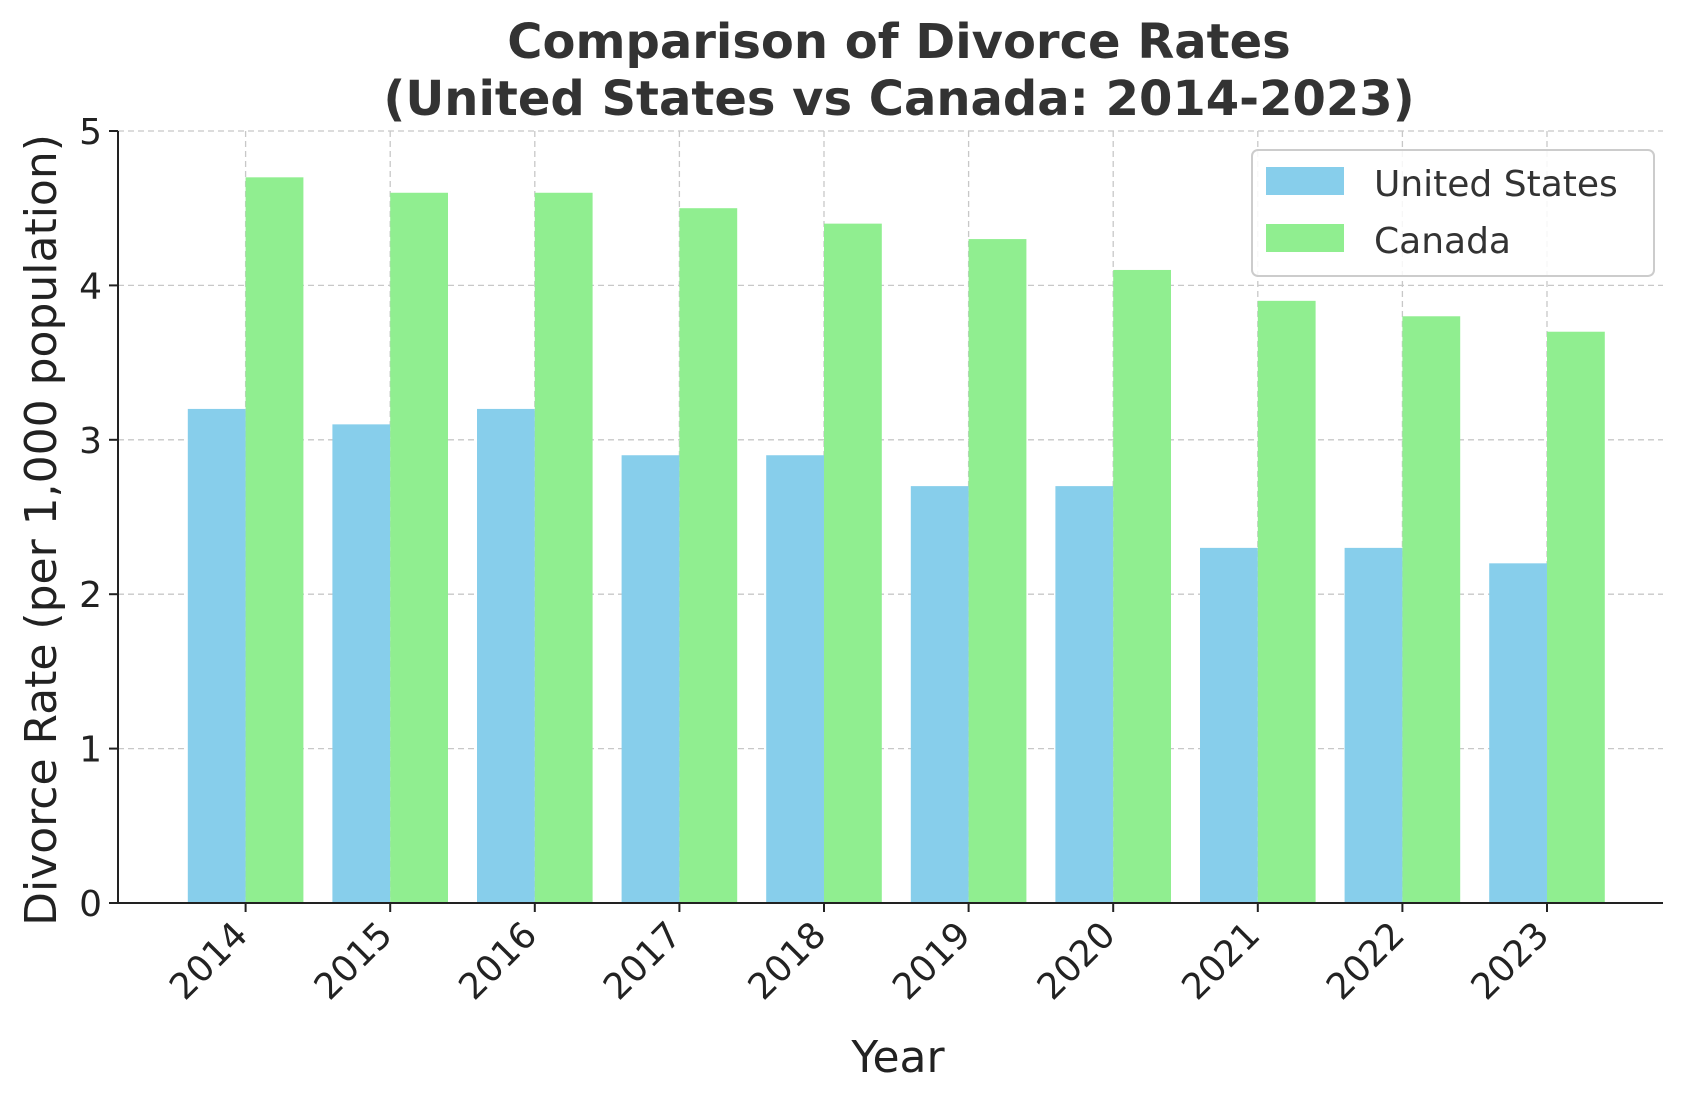  Describe the element at coordinates (506, 655) in the screenshot. I see `bar-united-states-2016` at that location.